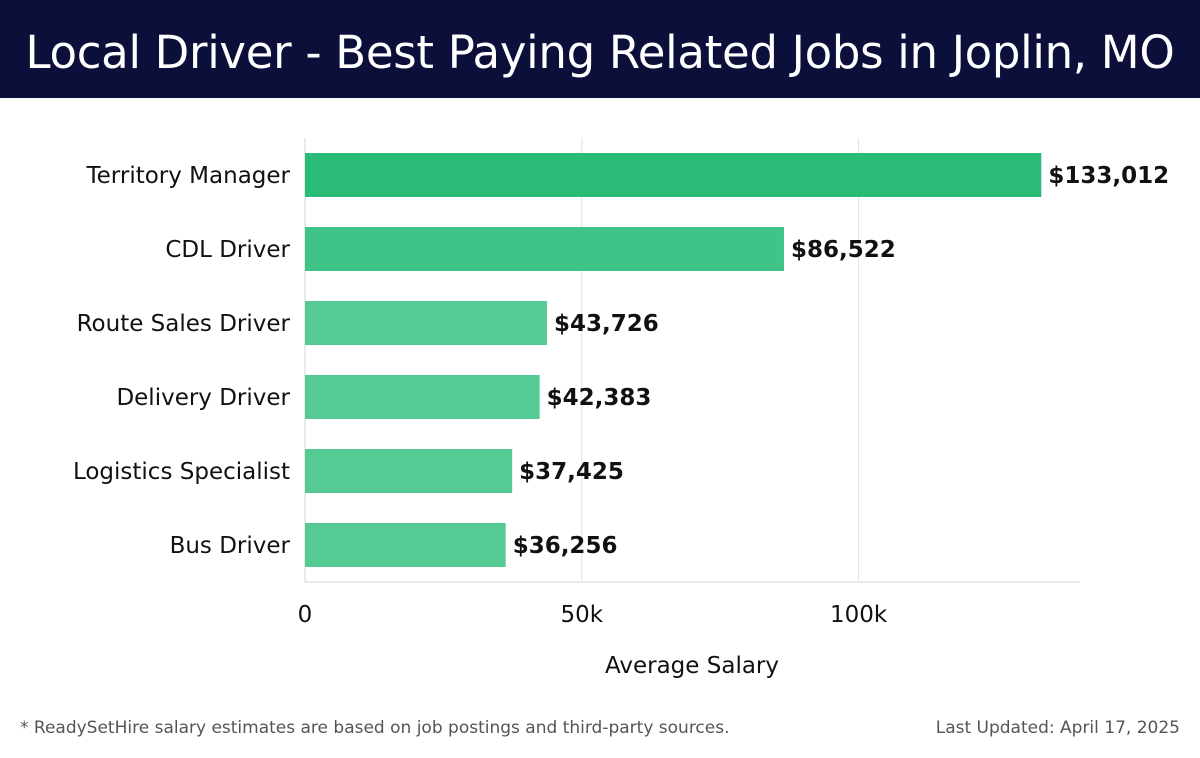 This screenshot has height=758, width=1200. I want to click on value-label: $133,012, so click(1108, 176).